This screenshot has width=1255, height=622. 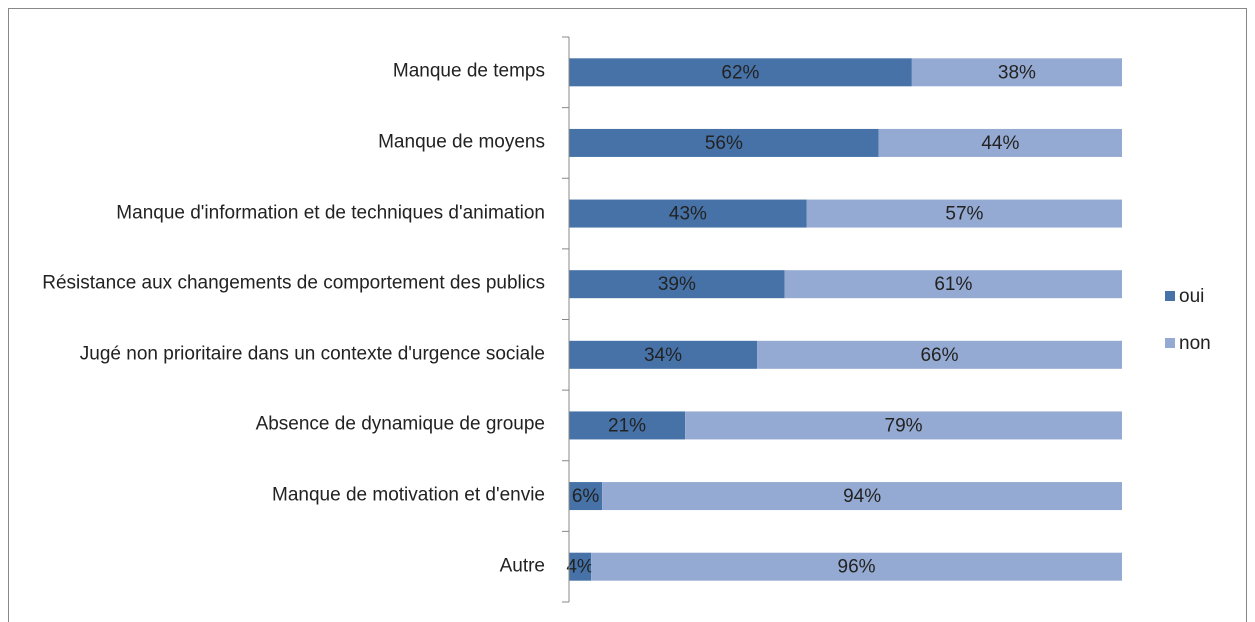 I want to click on data-label: 34%, so click(x=663, y=355).